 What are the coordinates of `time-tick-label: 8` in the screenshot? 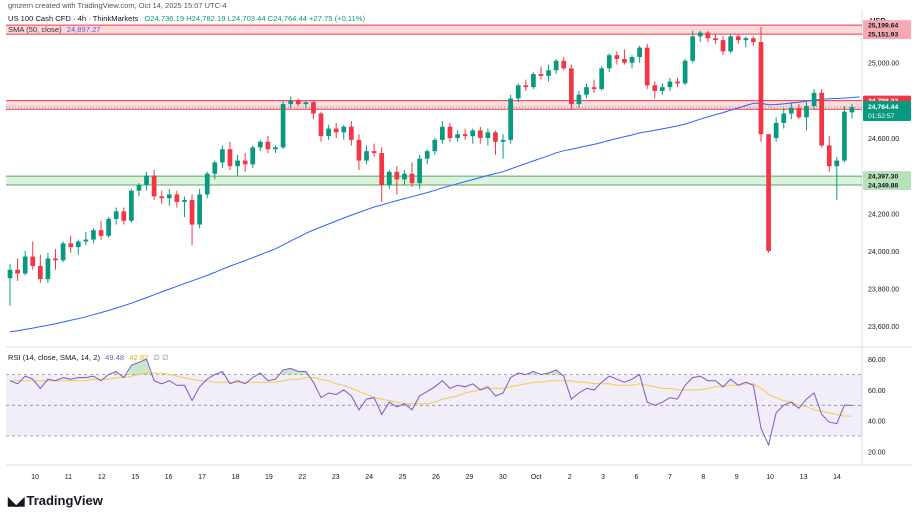 It's located at (703, 477).